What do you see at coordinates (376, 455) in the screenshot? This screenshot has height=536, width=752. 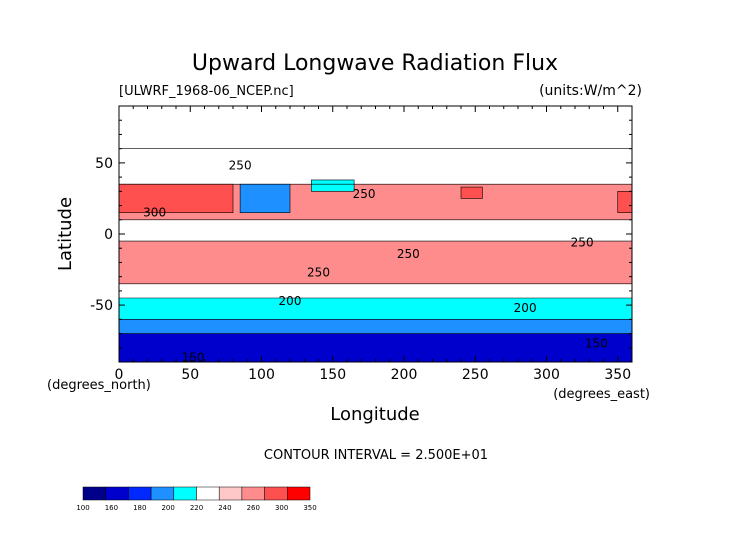 I see `contour-interval-text: CONTOUR INTERVAL = 2.500E+01` at bounding box center [376, 455].